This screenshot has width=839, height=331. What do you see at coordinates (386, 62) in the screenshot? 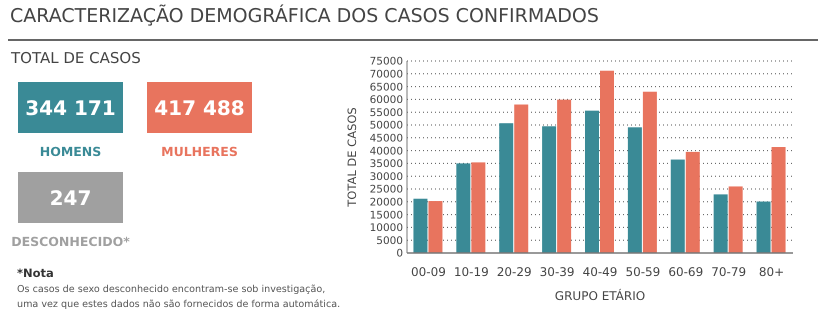
I see `y-tick-label: 75000` at bounding box center [386, 62].